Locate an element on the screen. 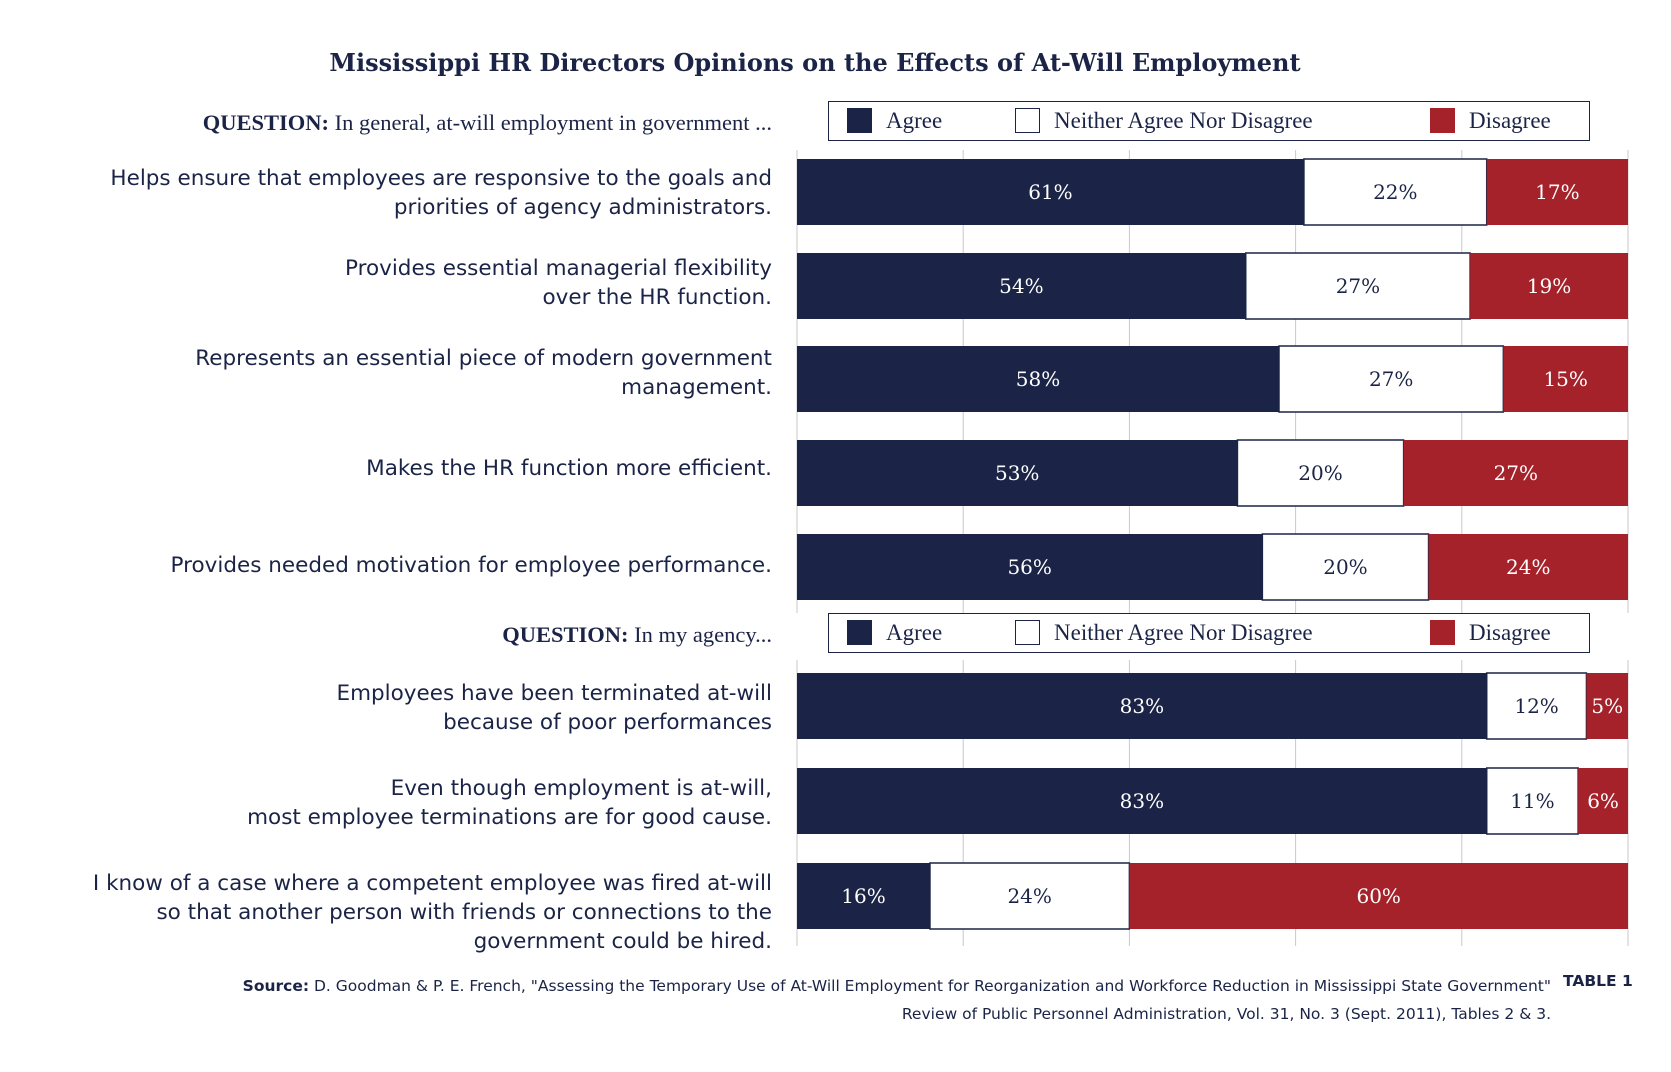 The image size is (1671, 1072). data-label: 12% is located at coordinates (1536, 706).